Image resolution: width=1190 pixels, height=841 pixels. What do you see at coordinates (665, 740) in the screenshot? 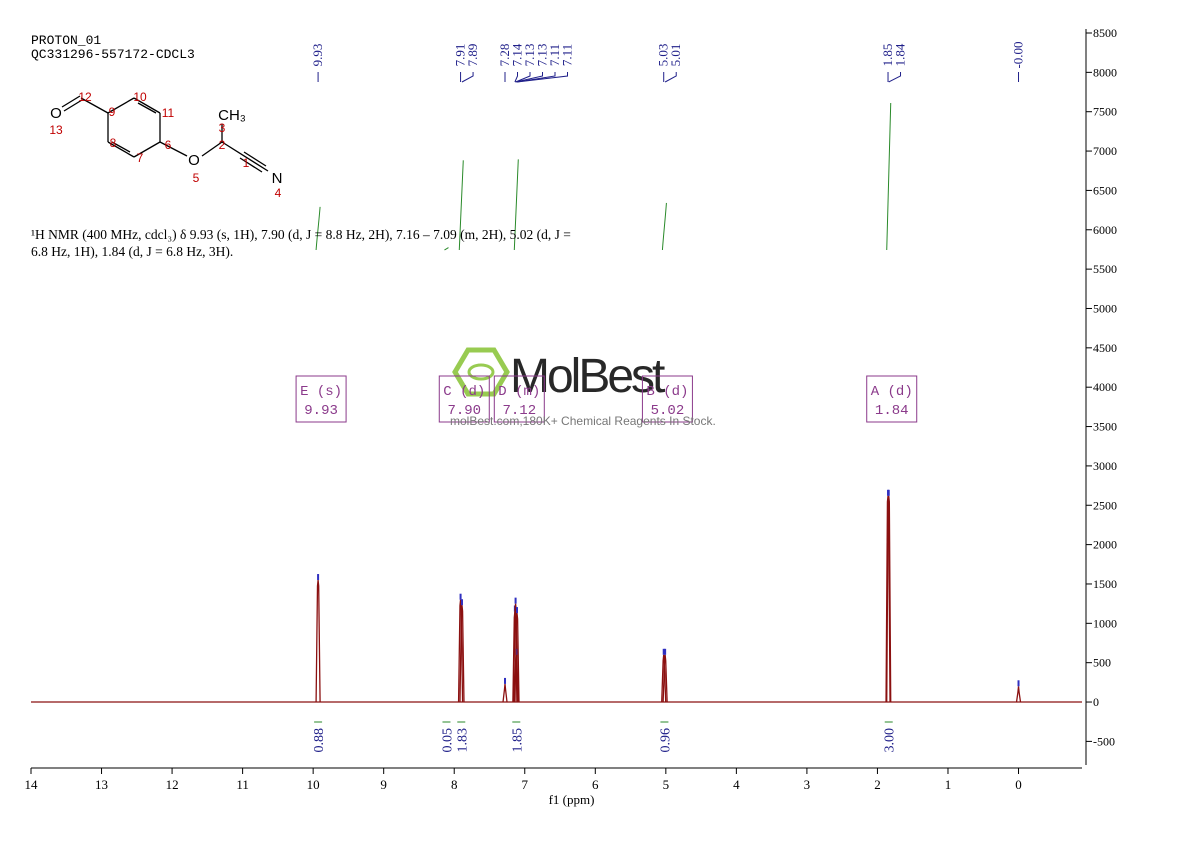
I see `integral-label: 0.96` at bounding box center [665, 740].